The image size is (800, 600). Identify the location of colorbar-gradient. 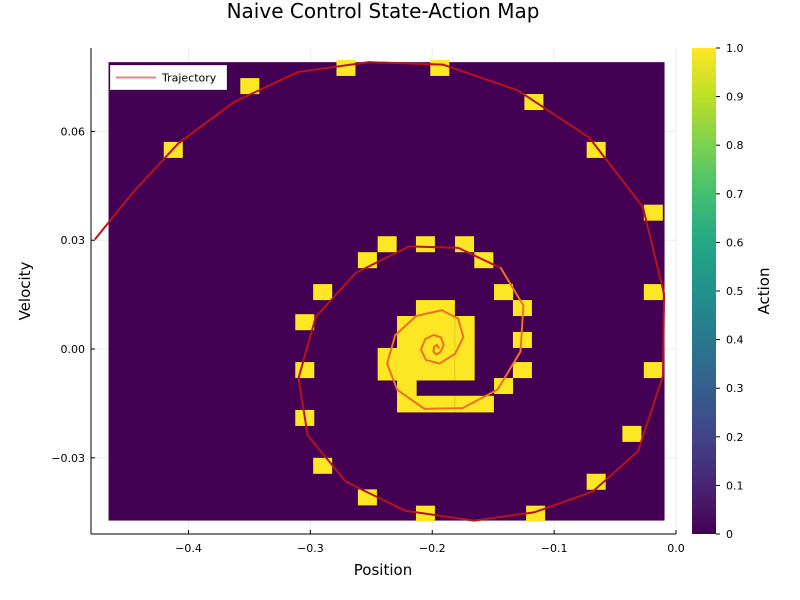
(704, 291).